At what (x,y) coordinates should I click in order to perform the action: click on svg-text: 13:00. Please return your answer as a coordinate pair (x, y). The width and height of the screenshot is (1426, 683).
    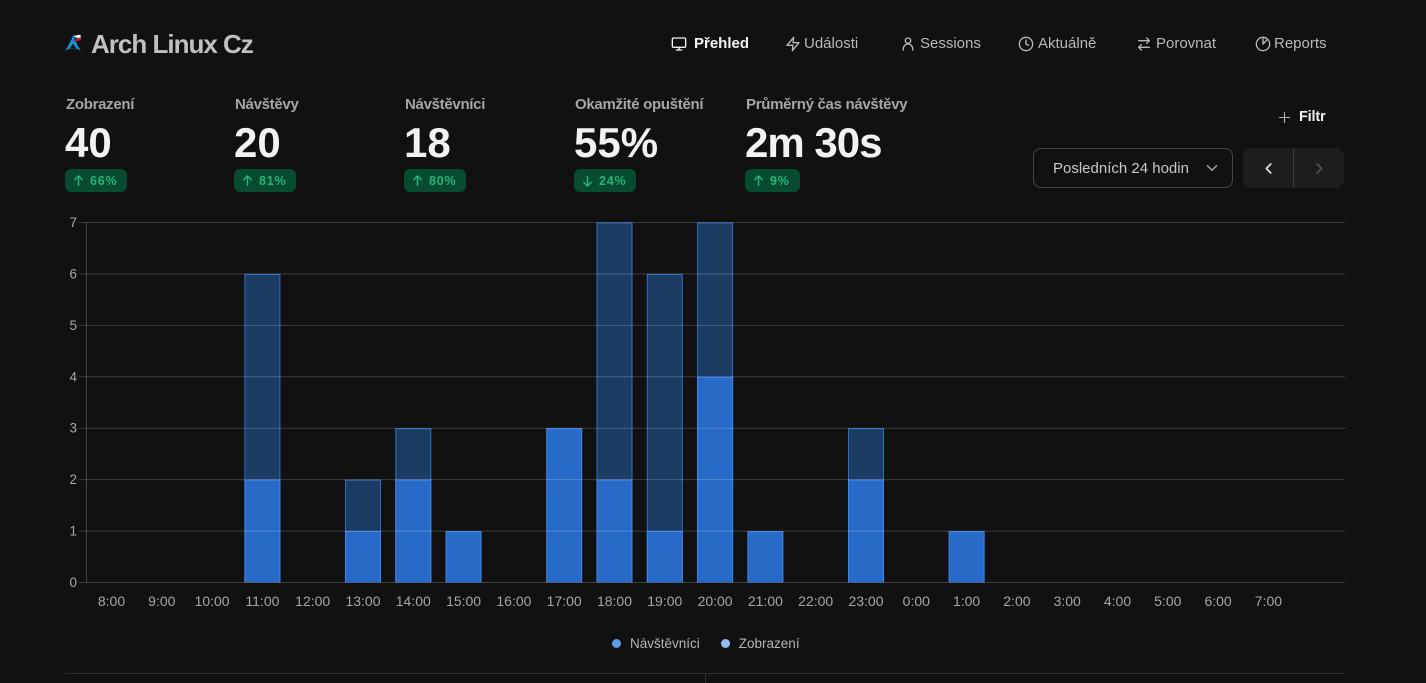
    Looking at the image, I should click on (362, 601).